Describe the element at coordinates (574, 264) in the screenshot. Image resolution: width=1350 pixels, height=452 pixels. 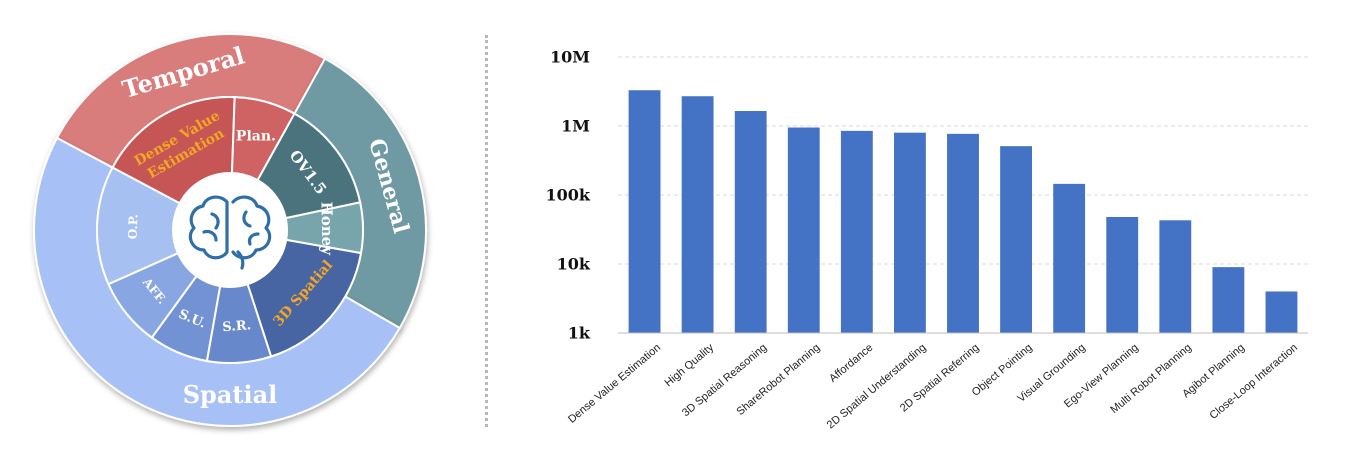
I see `y-tick-label: 10k` at that location.